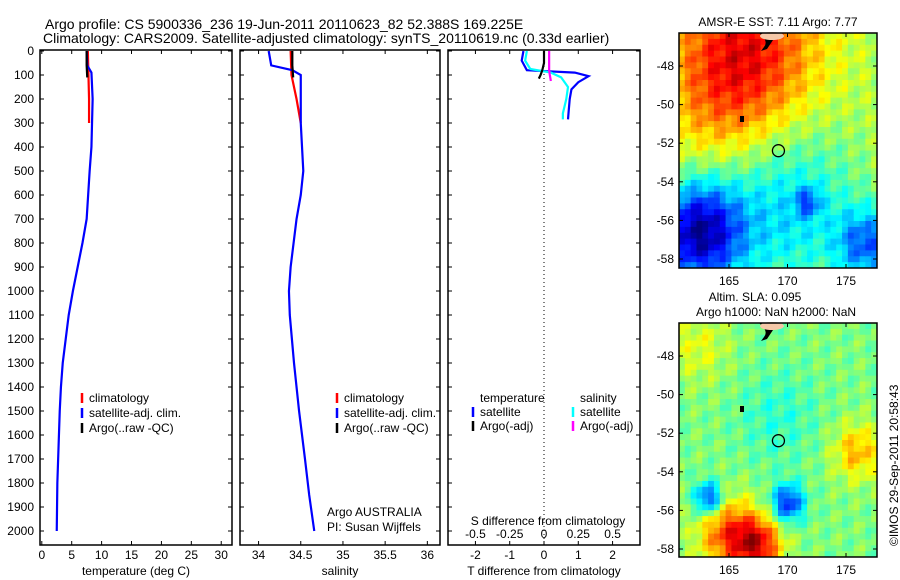 Image resolution: width=900 pixels, height=580 pixels. I want to click on legend-label: climatology, so click(119, 398).